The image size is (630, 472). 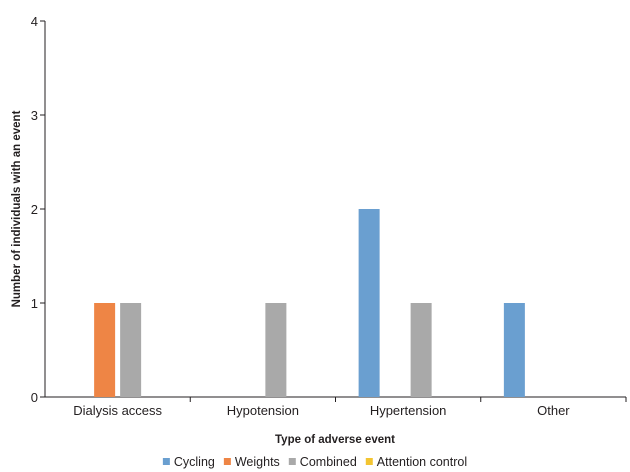 I want to click on y-tick-label: 1, so click(x=34, y=303).